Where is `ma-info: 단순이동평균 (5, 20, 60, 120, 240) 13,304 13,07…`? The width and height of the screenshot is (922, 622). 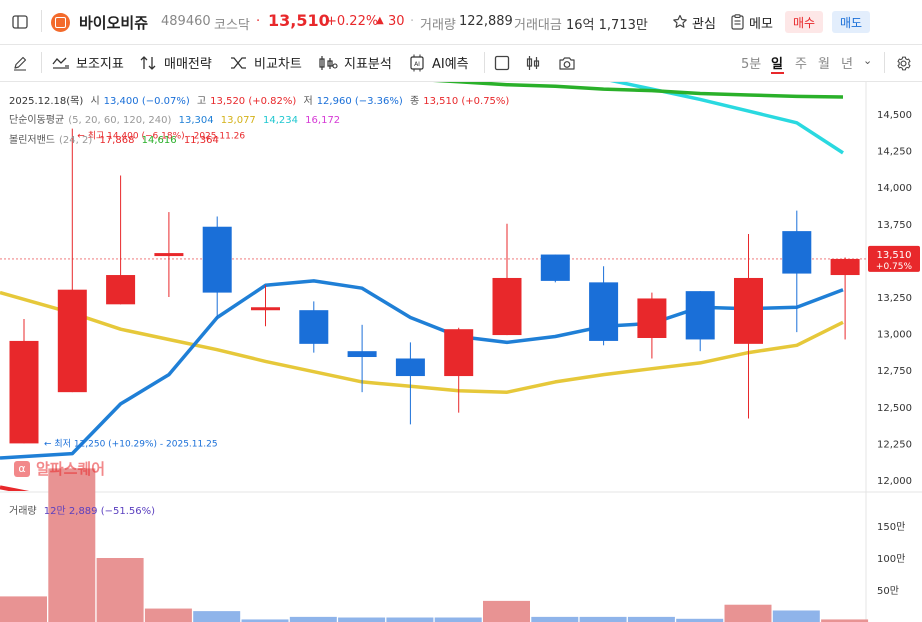 ma-info: 단순이동평균 (5, 20, 60, 120, 240) 13,304 13,07… is located at coordinates (176, 118).